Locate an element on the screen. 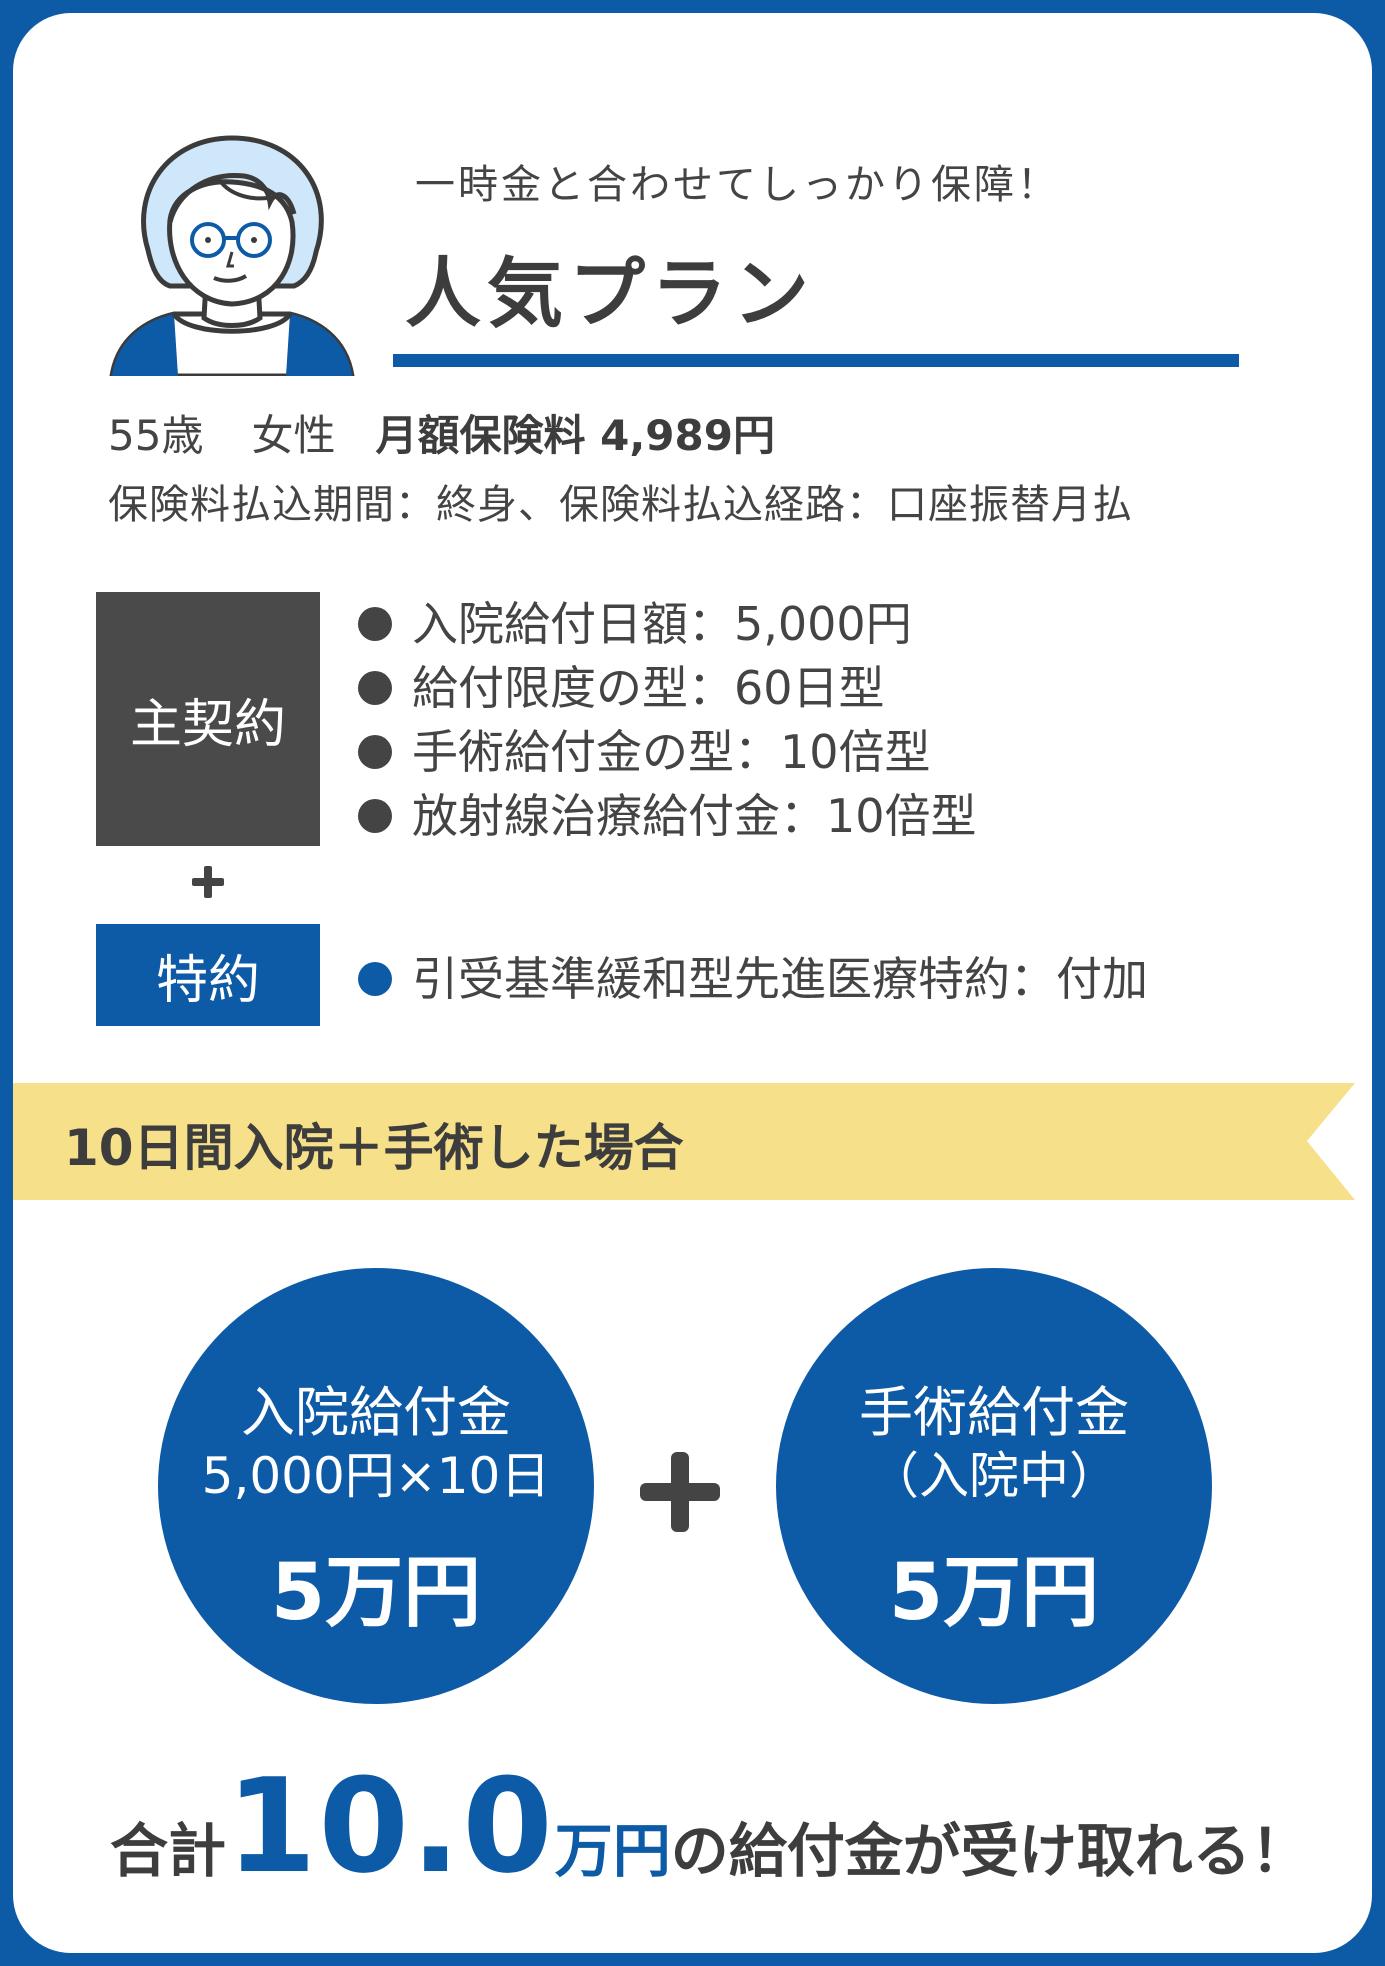 This screenshot has width=1385, height=1966. scenario-ribbon is located at coordinates (684, 1141).